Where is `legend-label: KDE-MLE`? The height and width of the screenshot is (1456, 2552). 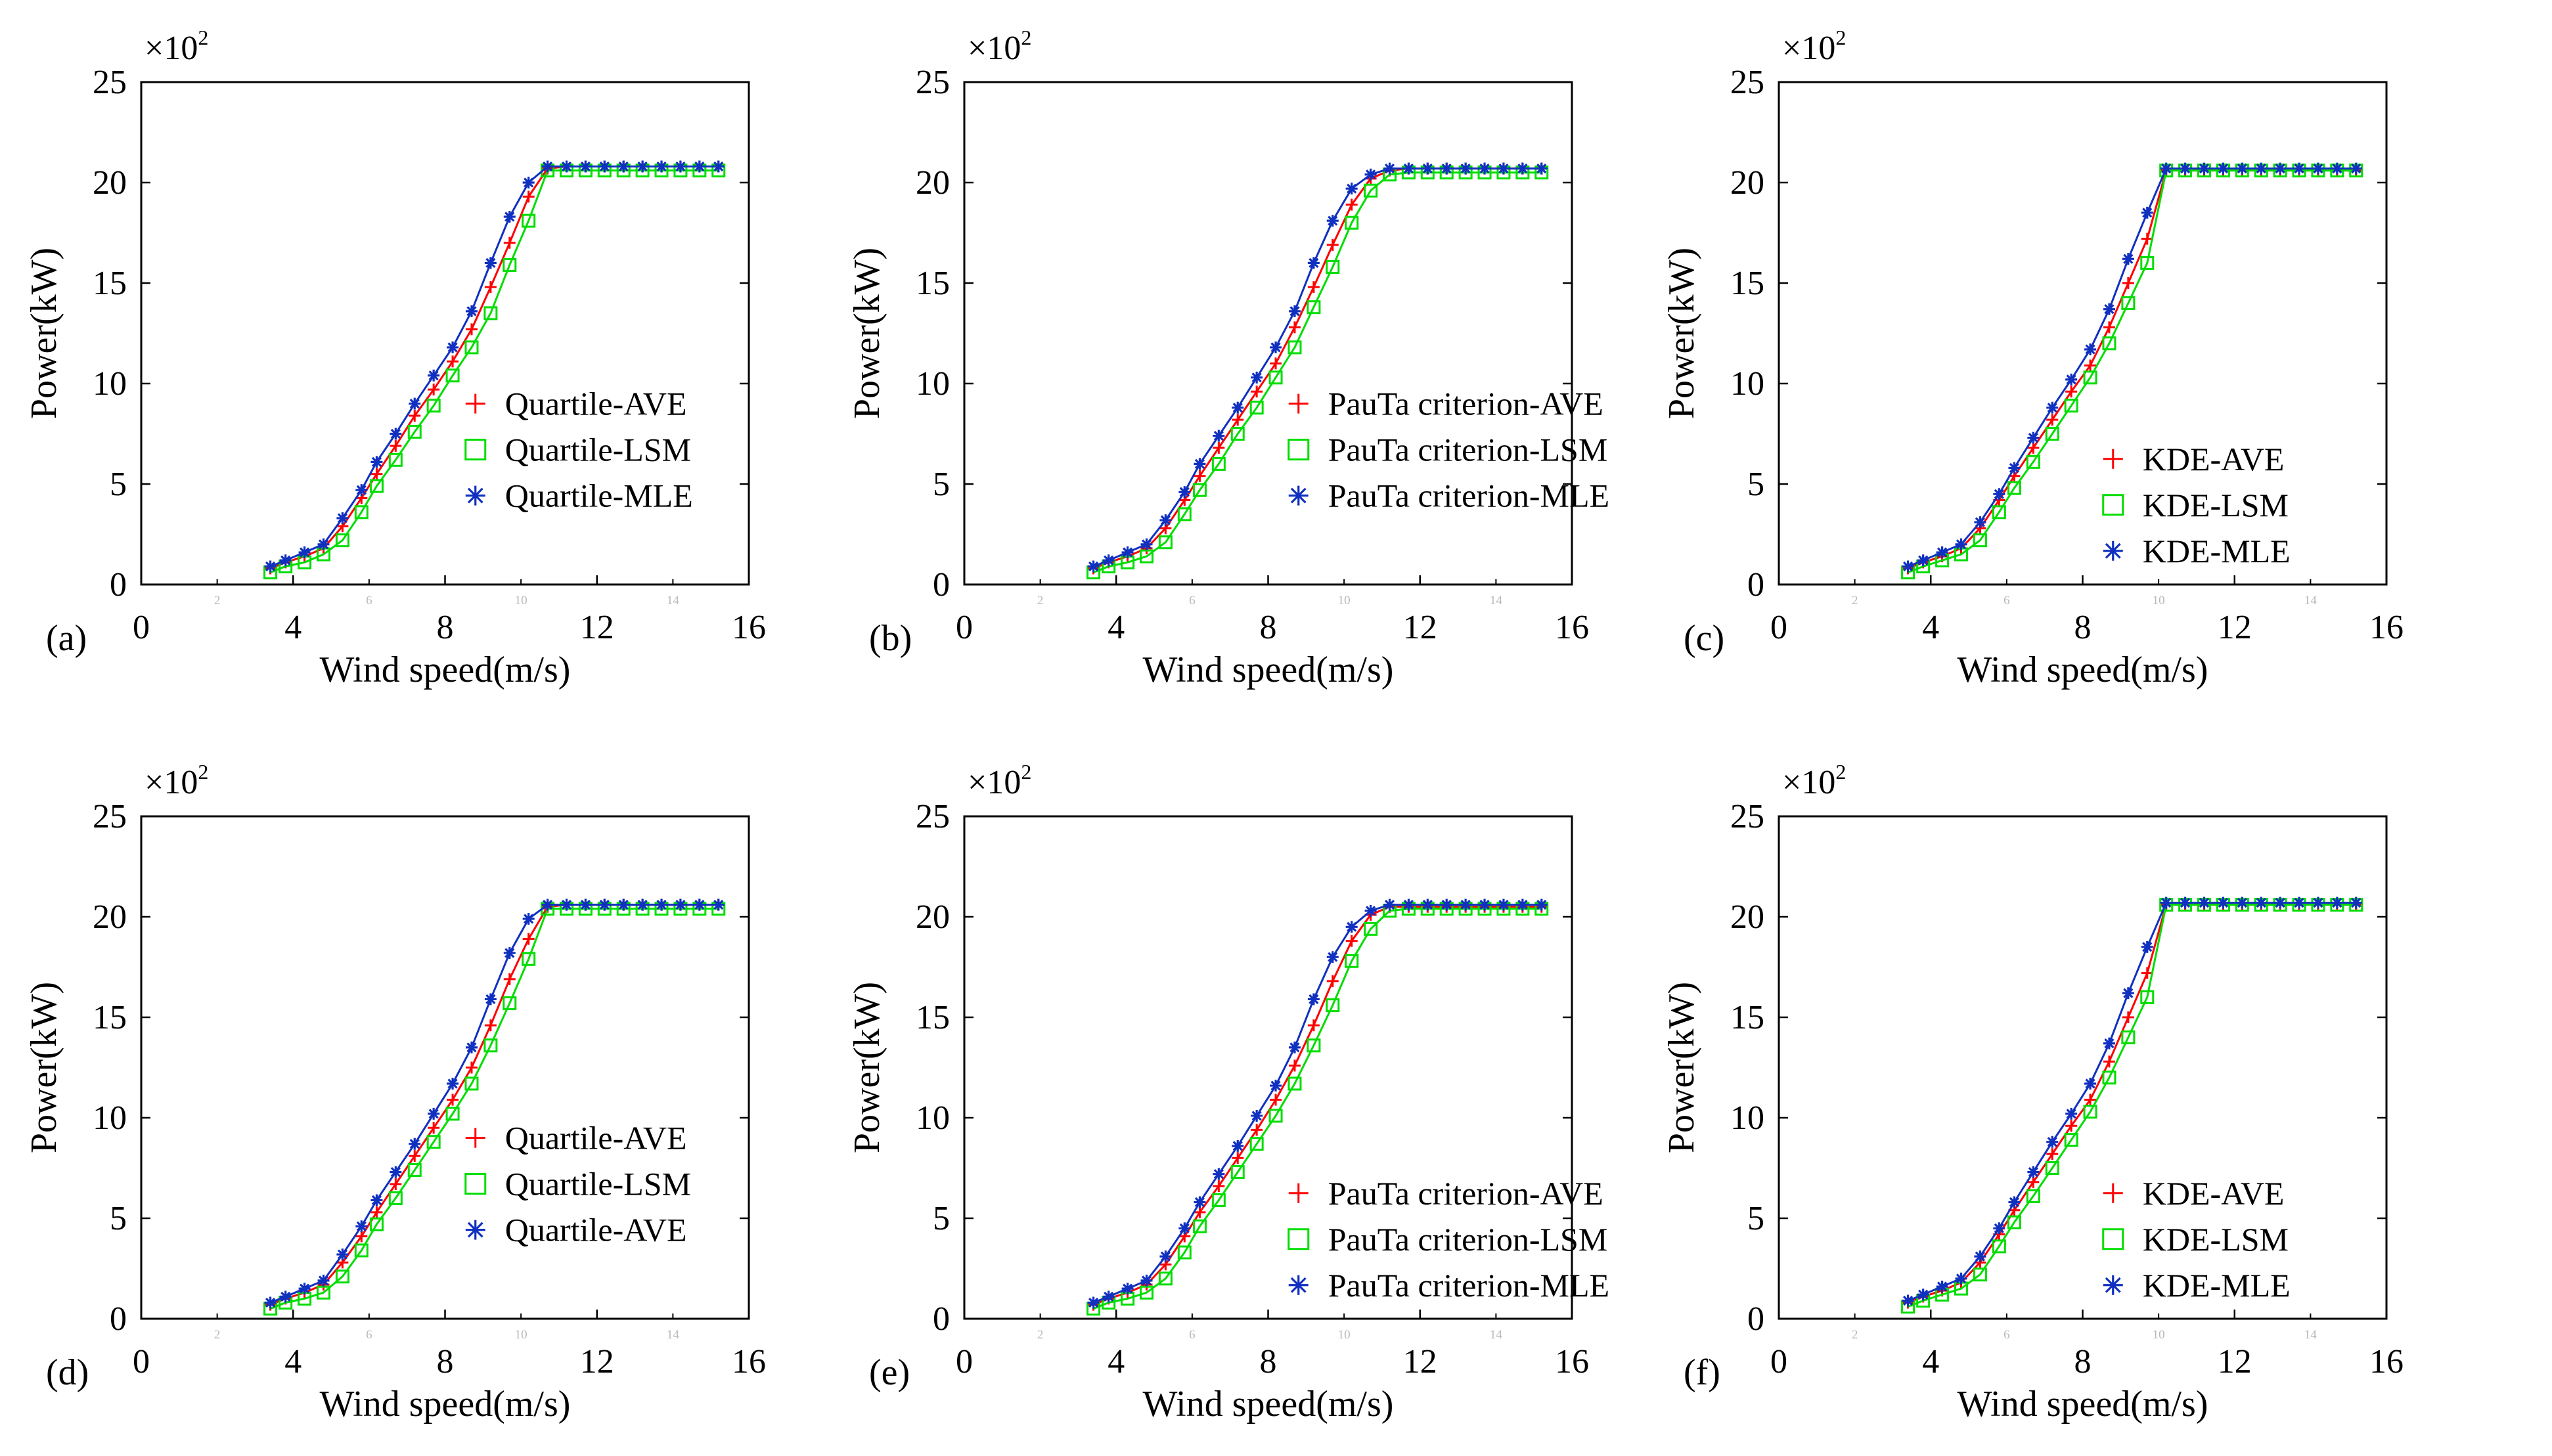
legend-label: KDE-MLE is located at coordinates (2217, 551).